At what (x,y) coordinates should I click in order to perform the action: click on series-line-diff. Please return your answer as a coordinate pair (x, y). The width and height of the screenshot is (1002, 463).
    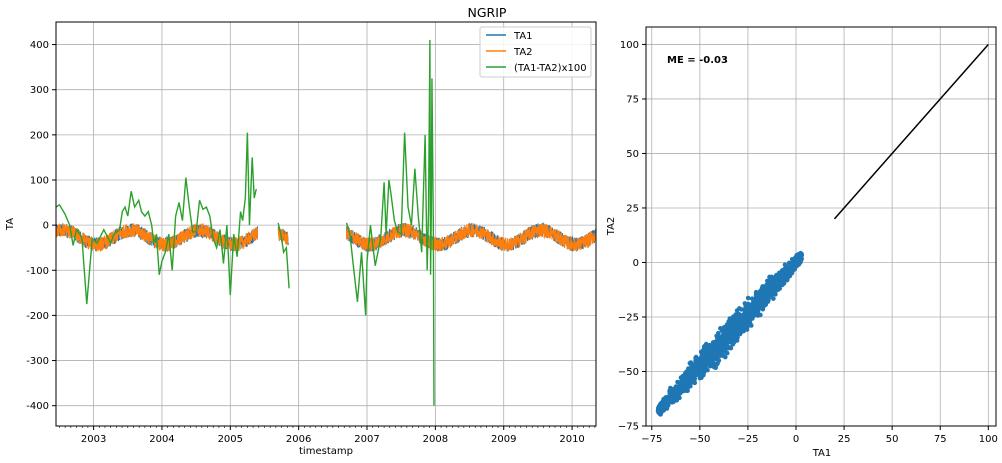
    Looking at the image, I should click on (283, 255).